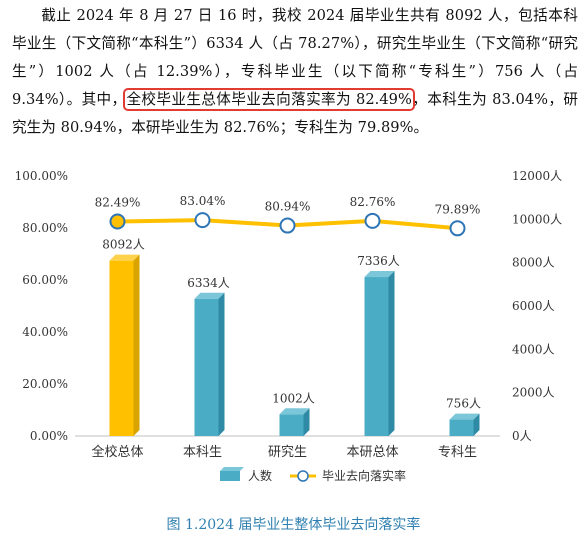 This screenshot has width=587, height=549. I want to click on right-axis-tick-label: 8000人, so click(533, 263).